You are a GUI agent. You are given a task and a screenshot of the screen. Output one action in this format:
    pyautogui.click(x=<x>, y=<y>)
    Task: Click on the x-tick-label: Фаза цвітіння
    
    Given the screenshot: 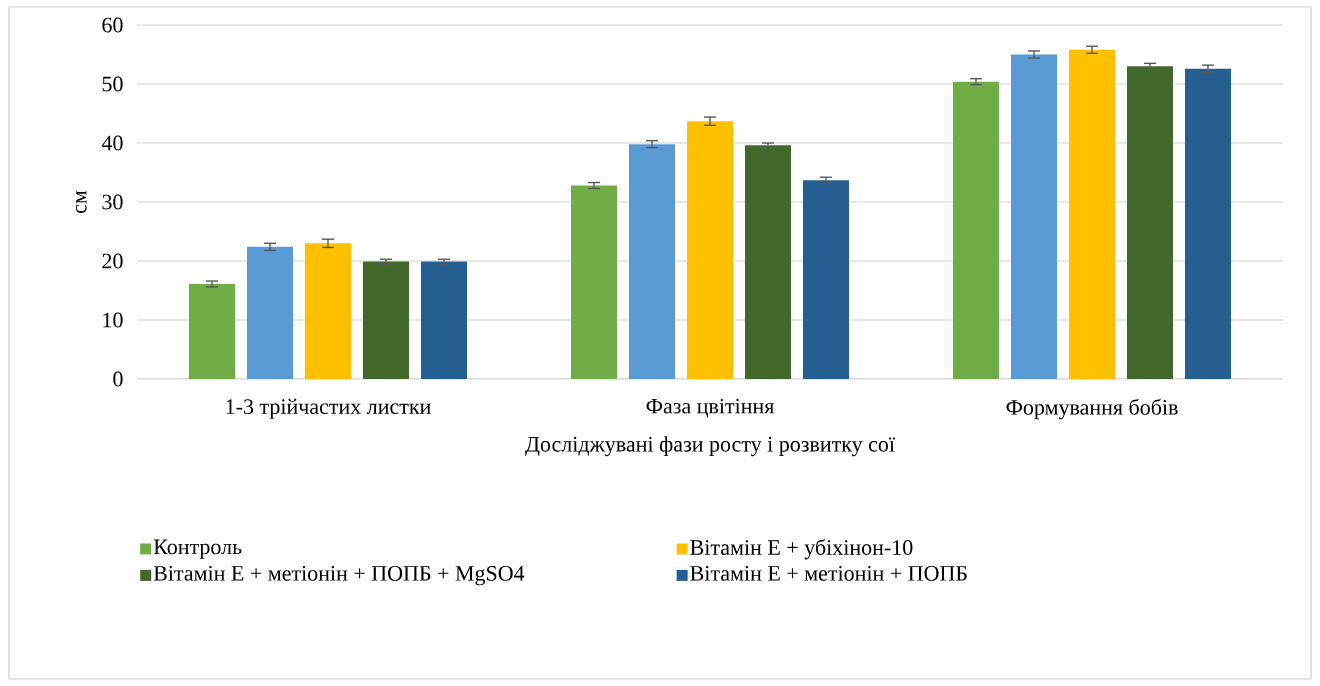 What is the action you would take?
    pyautogui.click(x=710, y=408)
    